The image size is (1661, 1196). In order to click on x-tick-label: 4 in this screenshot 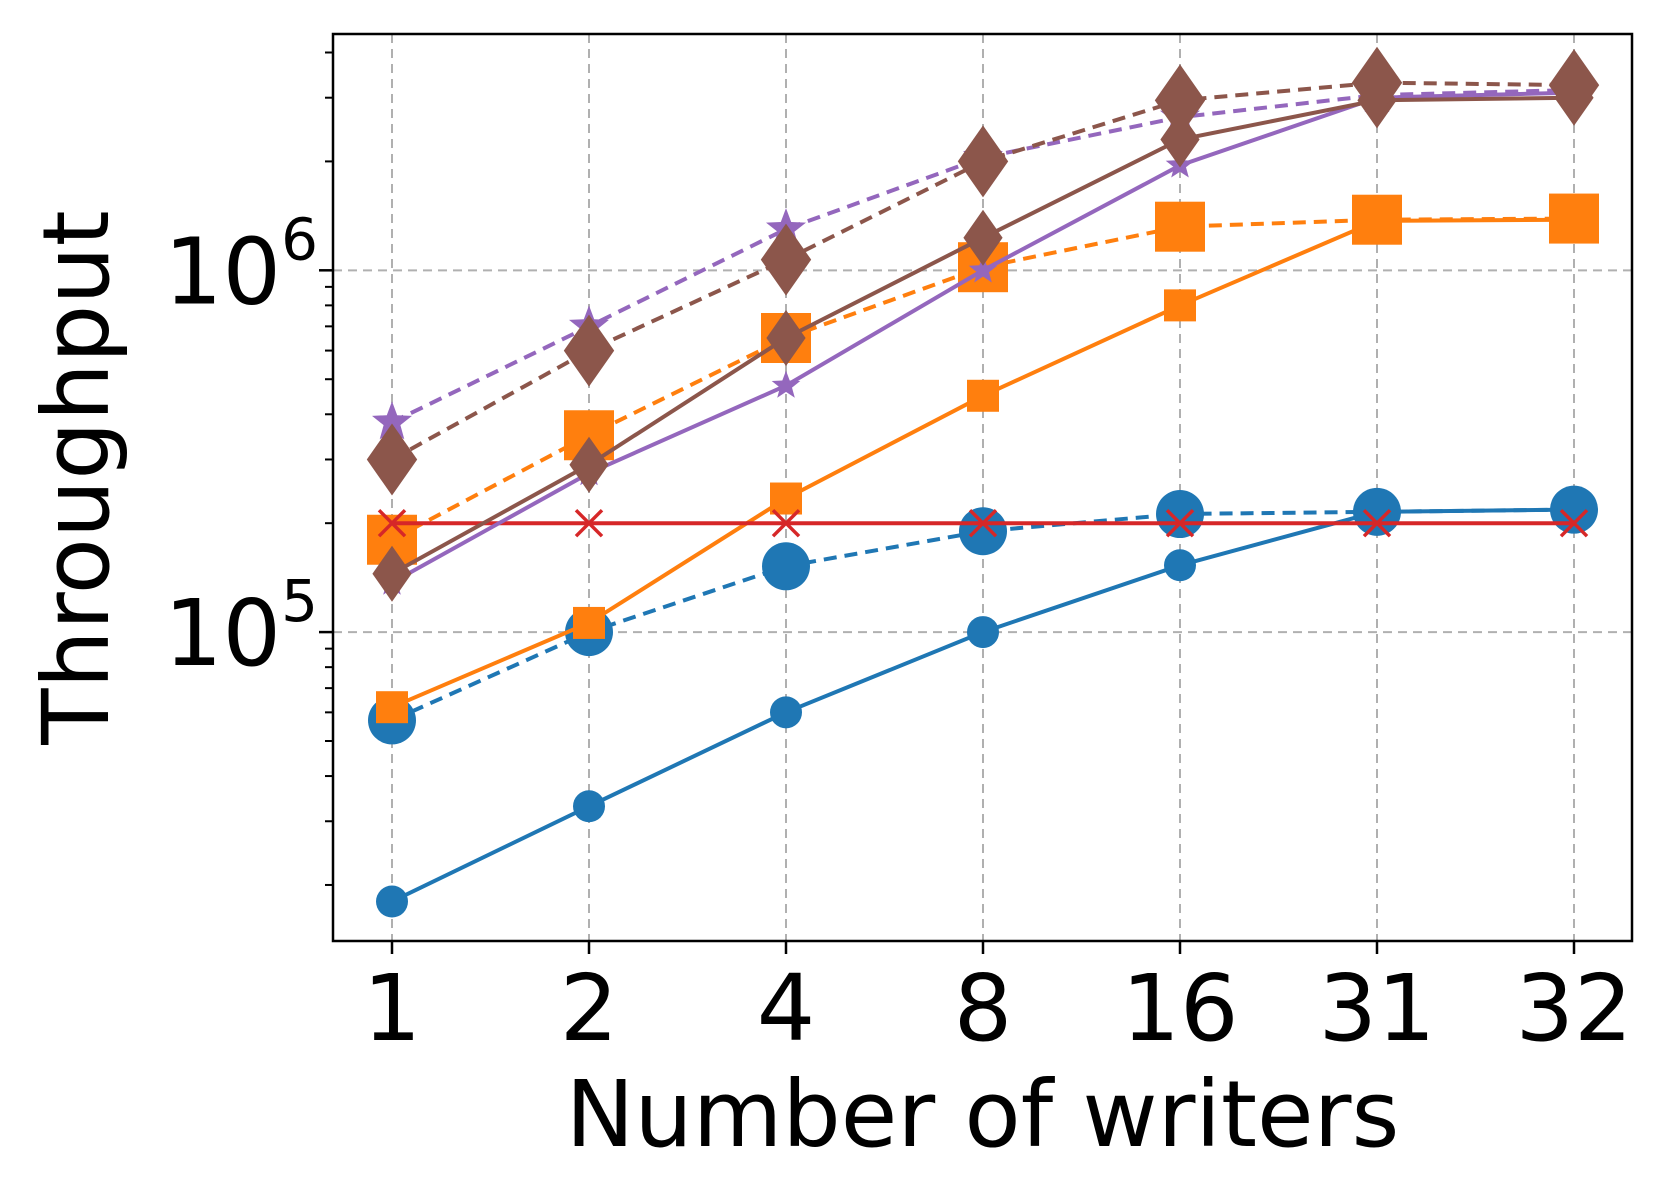, I will do `click(786, 1008)`.